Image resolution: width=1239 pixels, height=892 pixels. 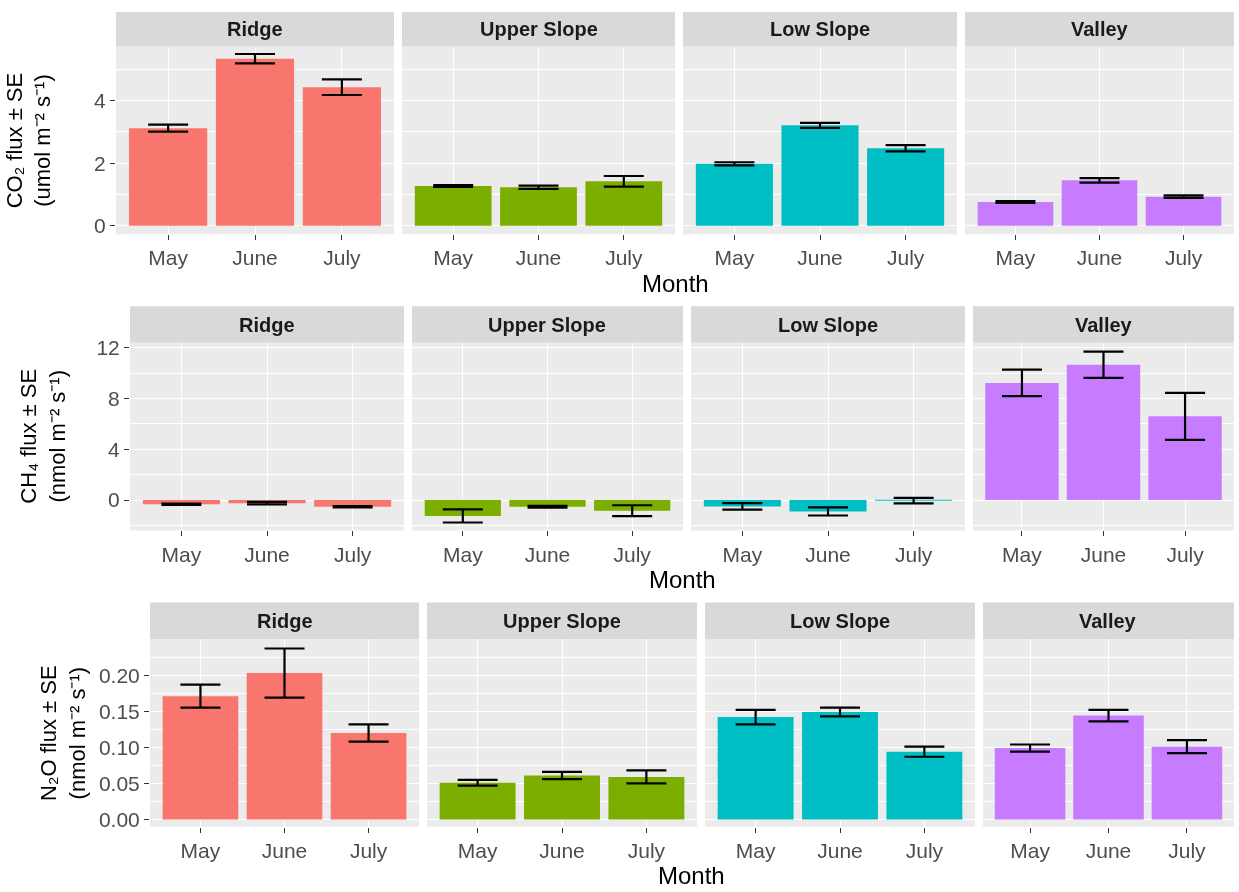 What do you see at coordinates (119, 711) in the screenshot?
I see `y-tick-label: 0.15` at bounding box center [119, 711].